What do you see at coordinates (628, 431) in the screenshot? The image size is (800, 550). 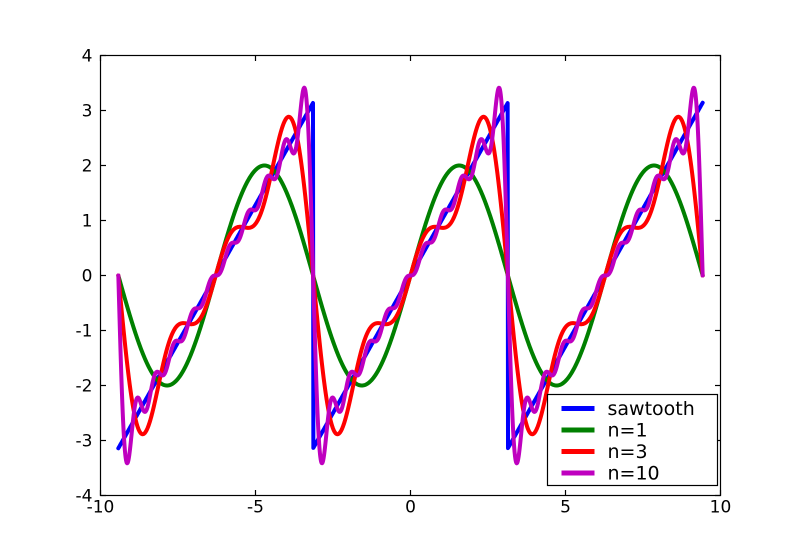 I see `legend-label-n-1: n=1` at bounding box center [628, 431].